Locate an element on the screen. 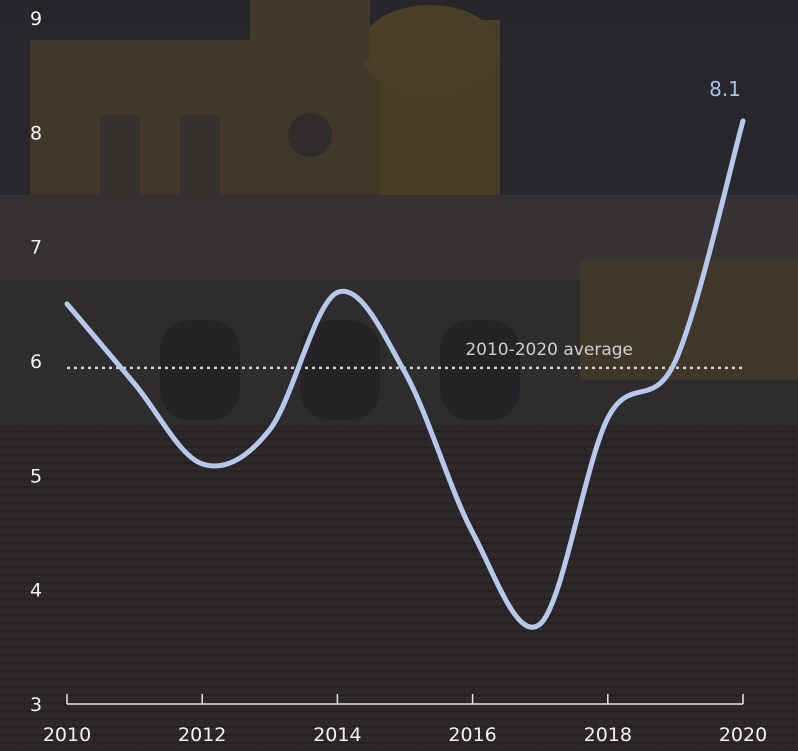 The width and height of the screenshot is (798, 751). y-tick-label: 4 is located at coordinates (36, 591).